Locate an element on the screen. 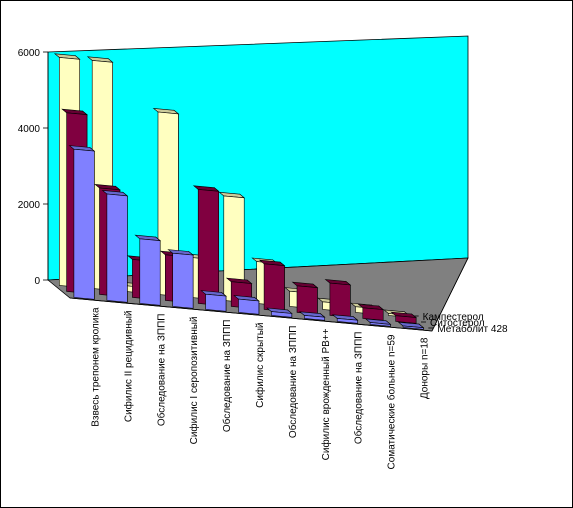  x-tick-label: Сифилис II рецидивный is located at coordinates (128, 367).